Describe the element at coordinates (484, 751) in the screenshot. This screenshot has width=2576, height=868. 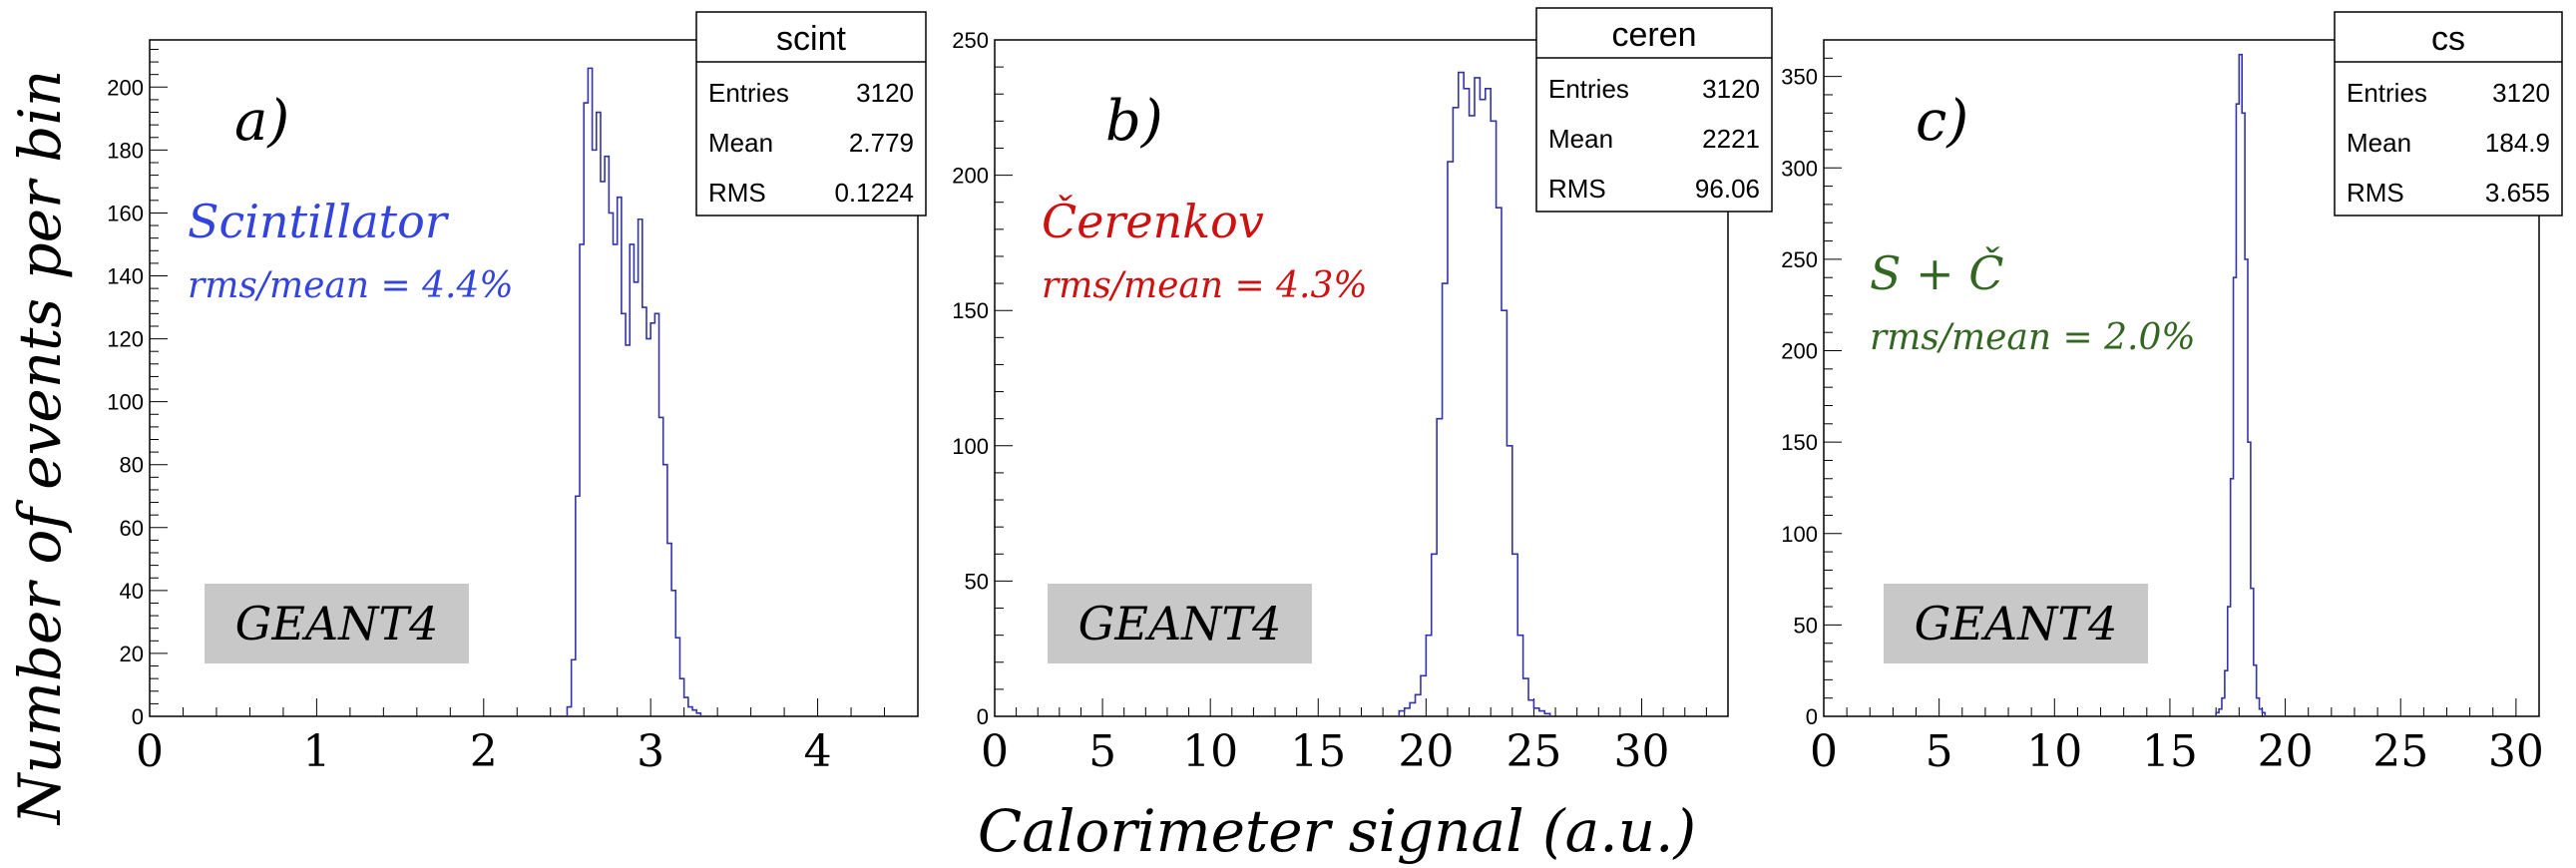
I see `x-tick-label: 2` at that location.